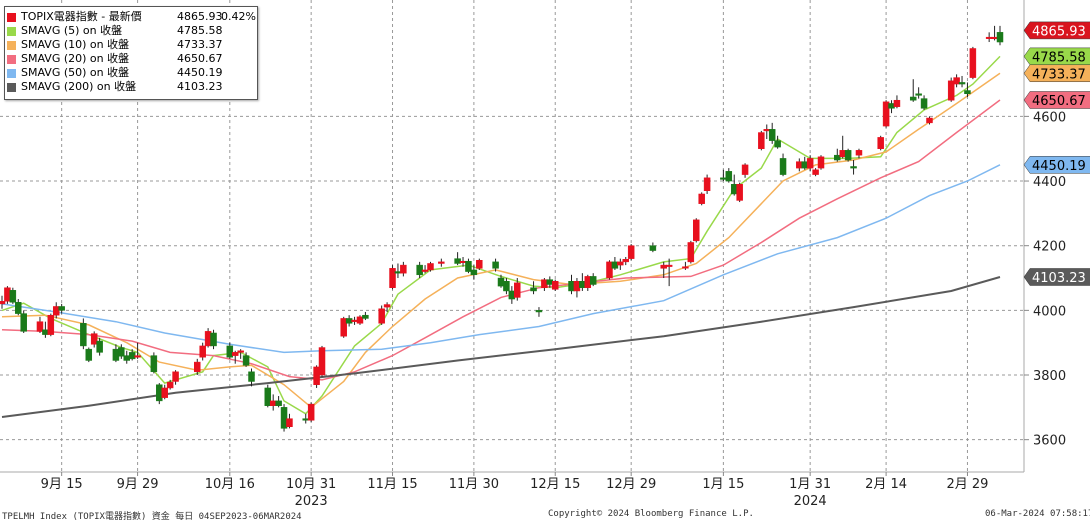 The image size is (1090, 523). I want to click on legend-value: 4450.19, so click(200, 72).